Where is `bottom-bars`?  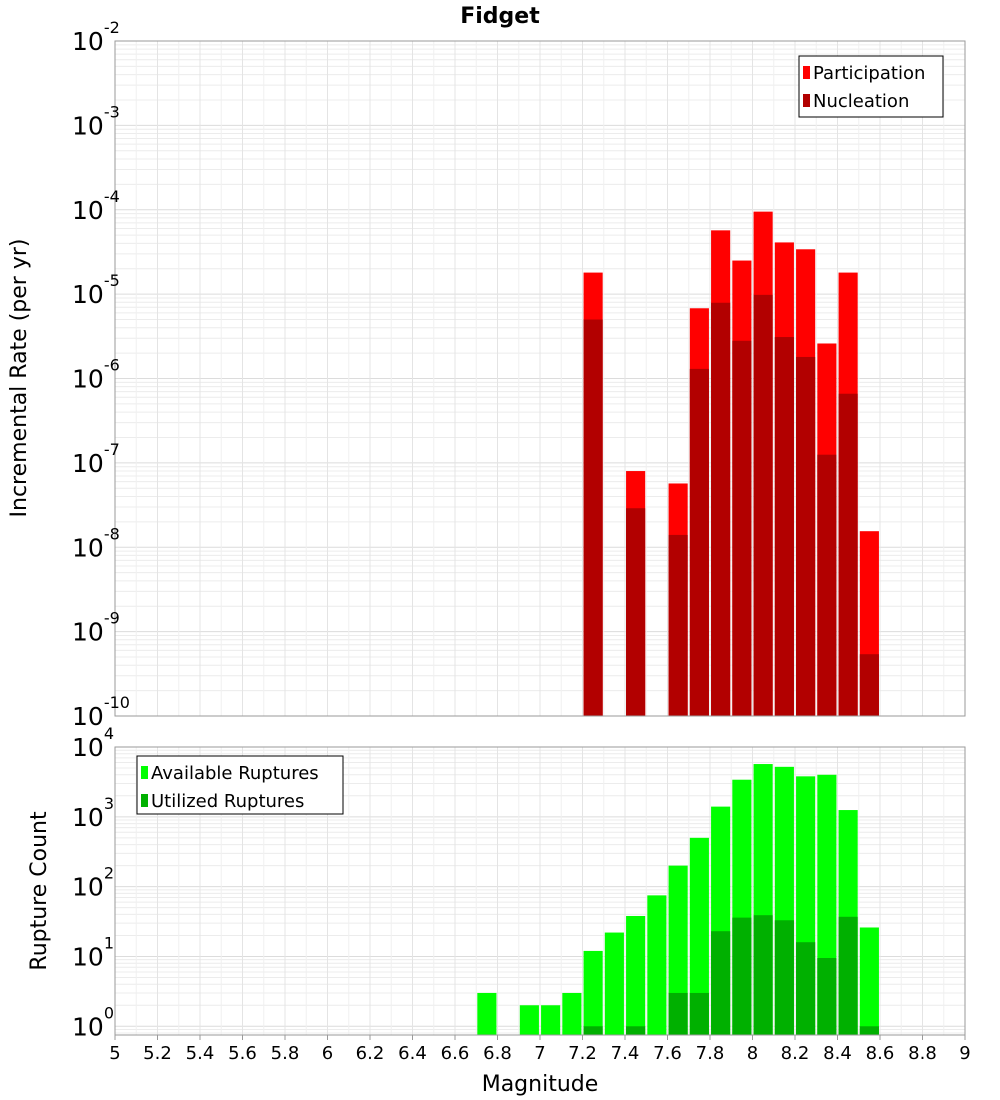
bottom-bars is located at coordinates (678, 899).